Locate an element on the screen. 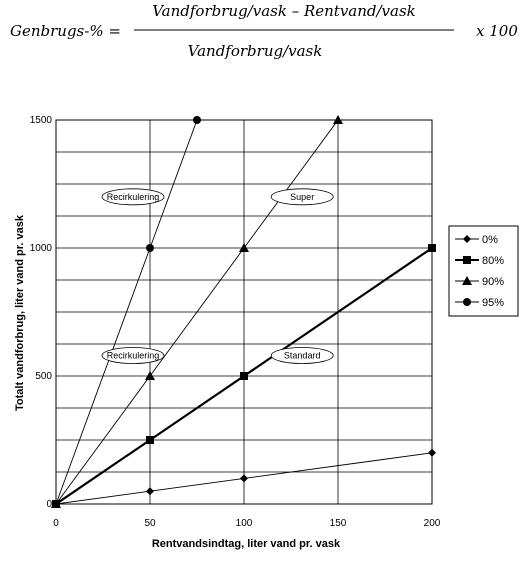  formula-lhs: Genbrugs-% = is located at coordinates (65, 31).